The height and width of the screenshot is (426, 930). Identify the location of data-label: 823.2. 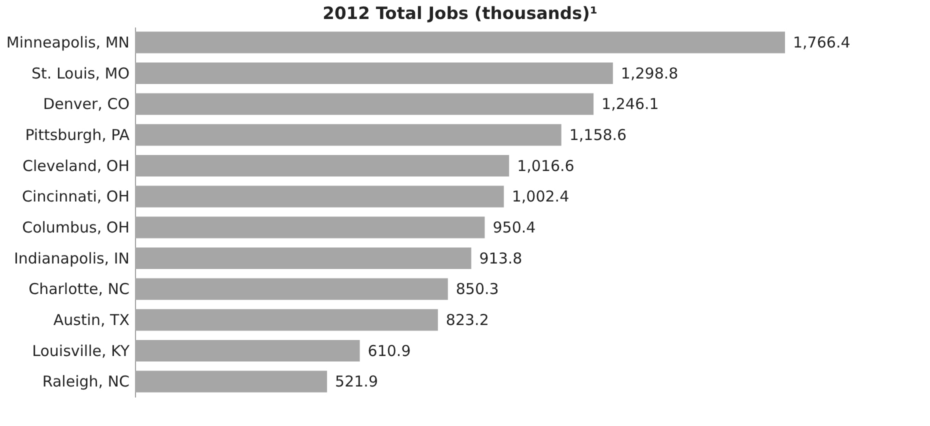
(467, 319).